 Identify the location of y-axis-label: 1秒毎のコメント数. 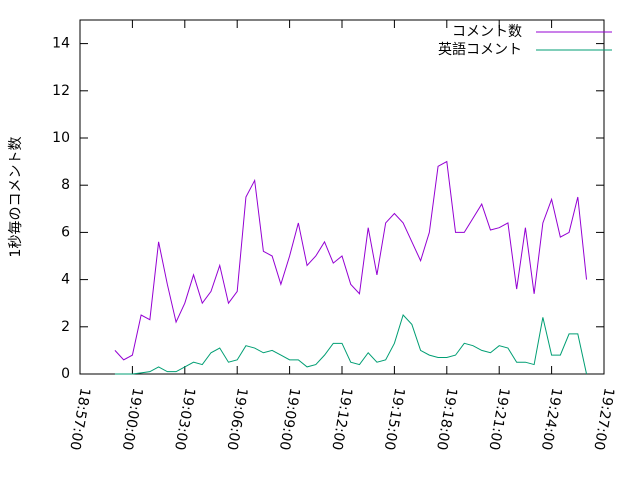
(16, 197).